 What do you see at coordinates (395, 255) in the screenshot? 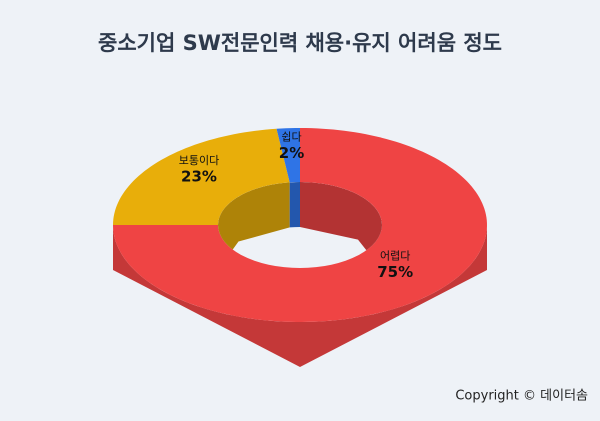
I see `slice-label: 어렵다` at bounding box center [395, 255].